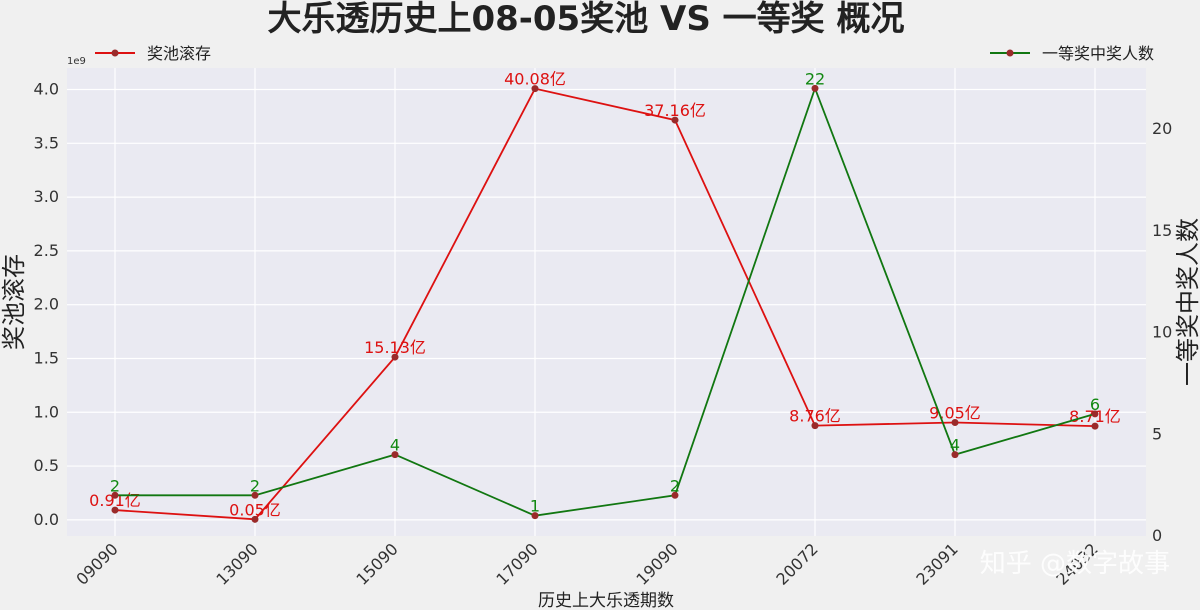  Describe the element at coordinates (955, 412) in the screenshot. I see `data-label: 9.05亿` at that location.